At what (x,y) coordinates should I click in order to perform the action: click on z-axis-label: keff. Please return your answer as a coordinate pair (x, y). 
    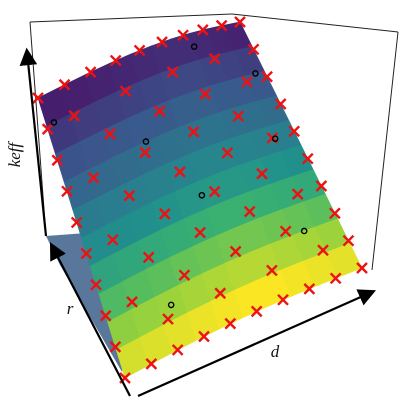
    Looking at the image, I should click on (14, 153).